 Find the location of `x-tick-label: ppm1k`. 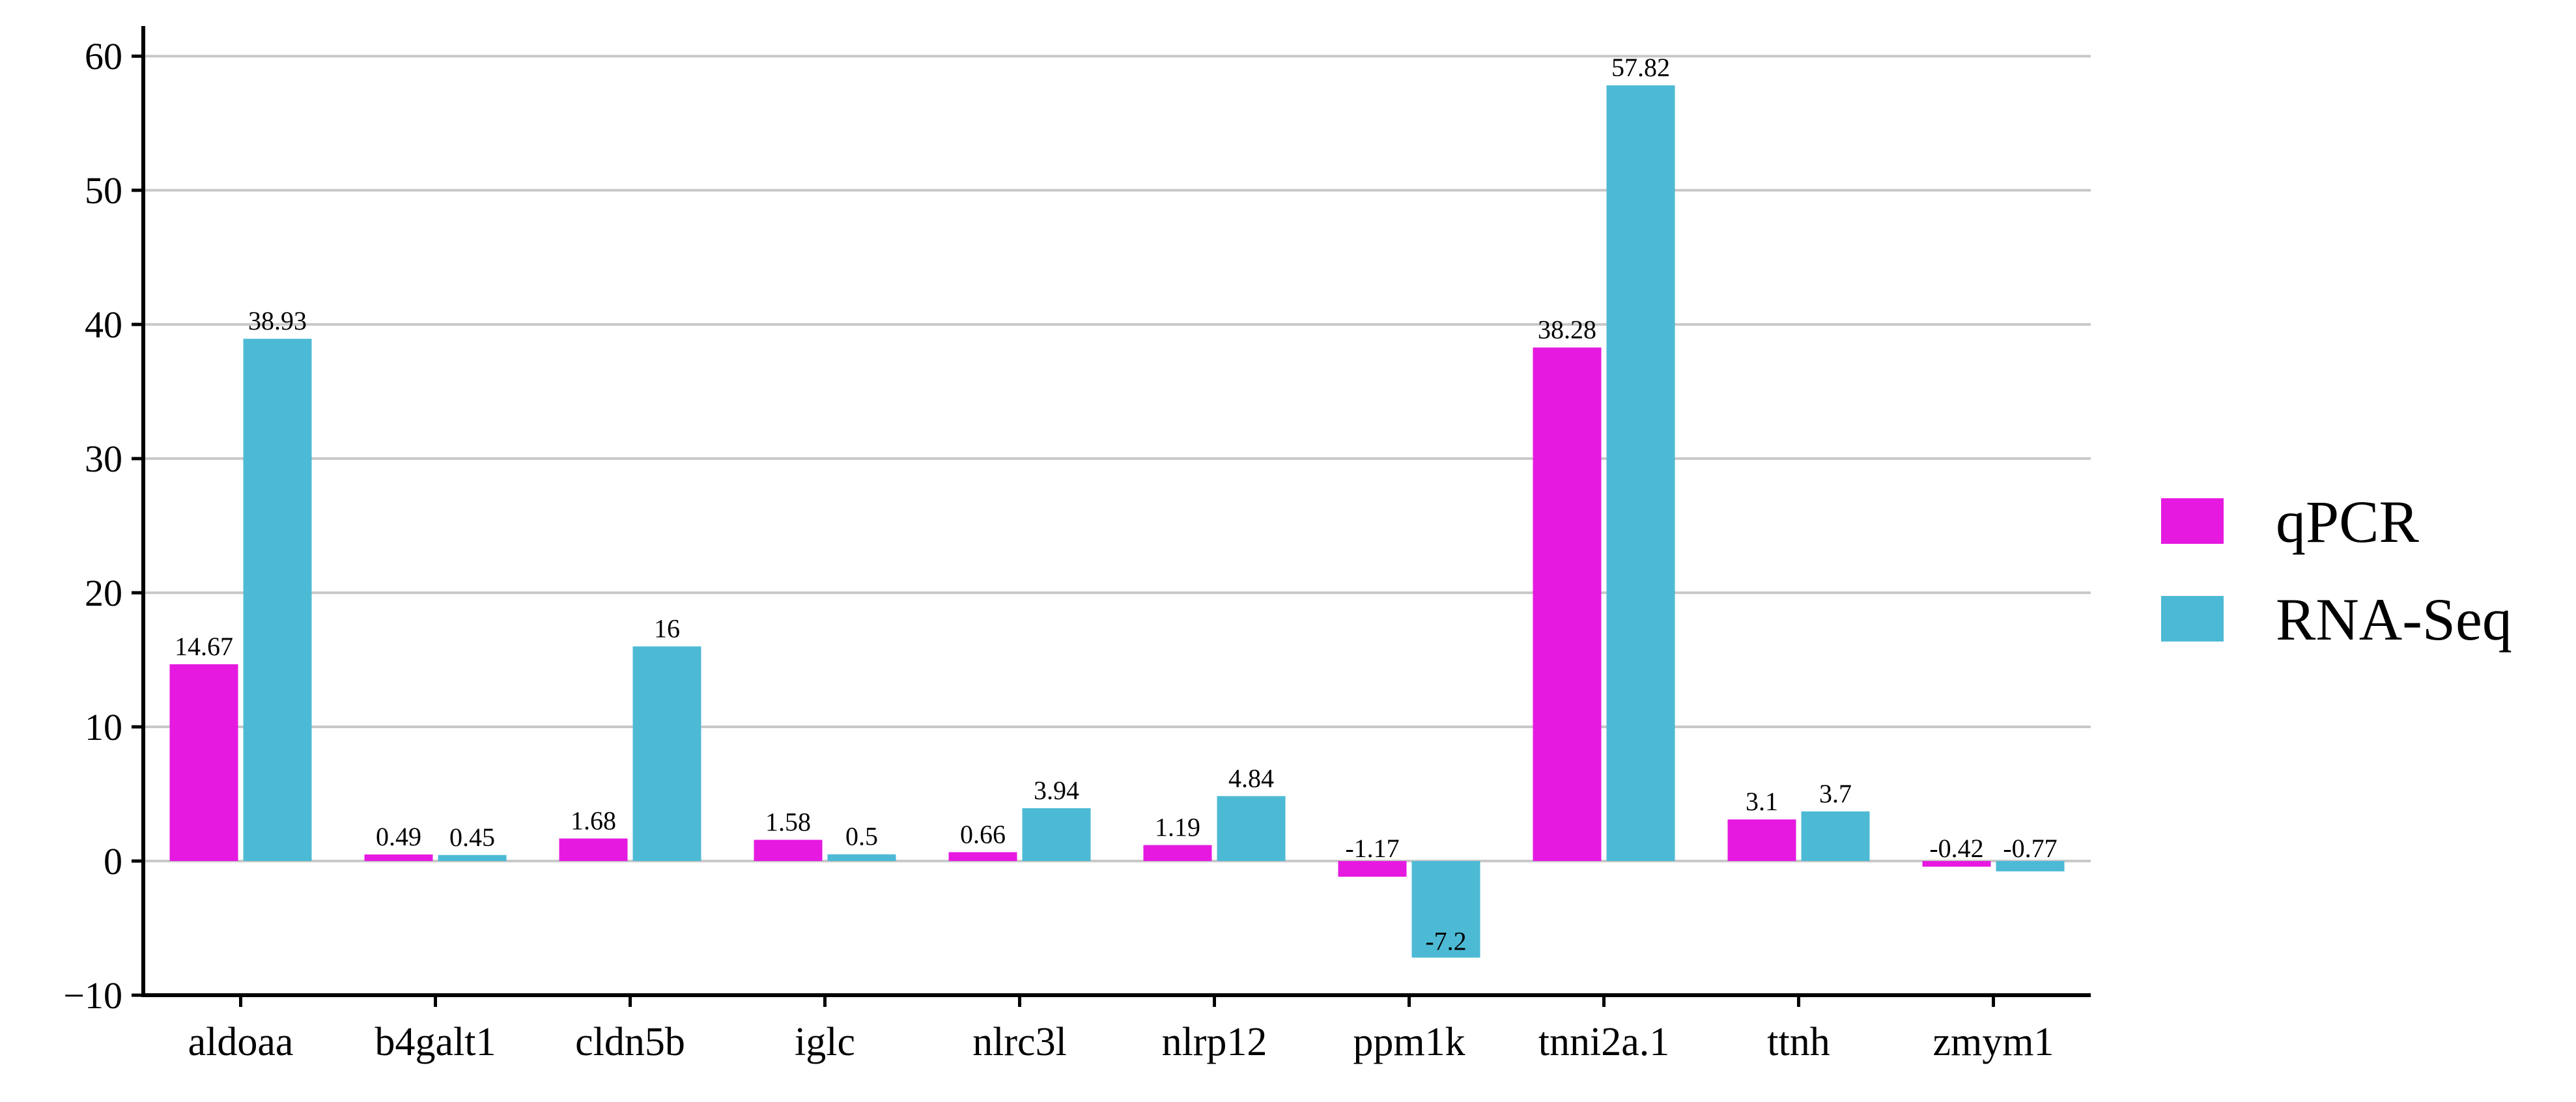

x-tick-label: ppm1k is located at coordinates (1409, 1042).